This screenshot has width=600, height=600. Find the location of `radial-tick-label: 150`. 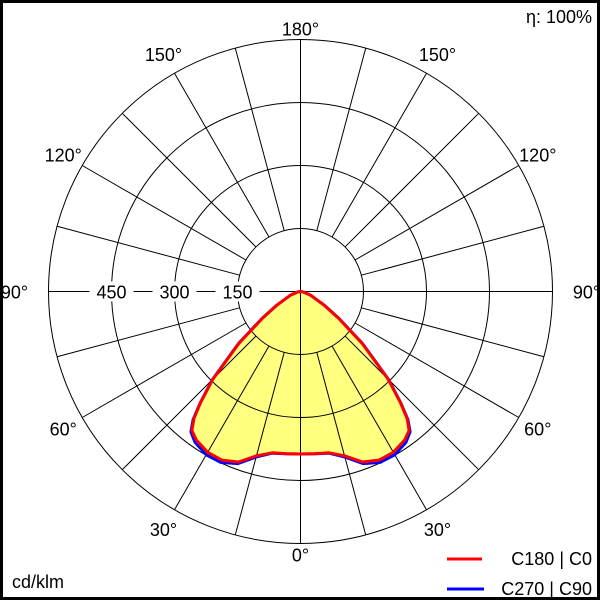

radial-tick-label: 150 is located at coordinates (237, 293).